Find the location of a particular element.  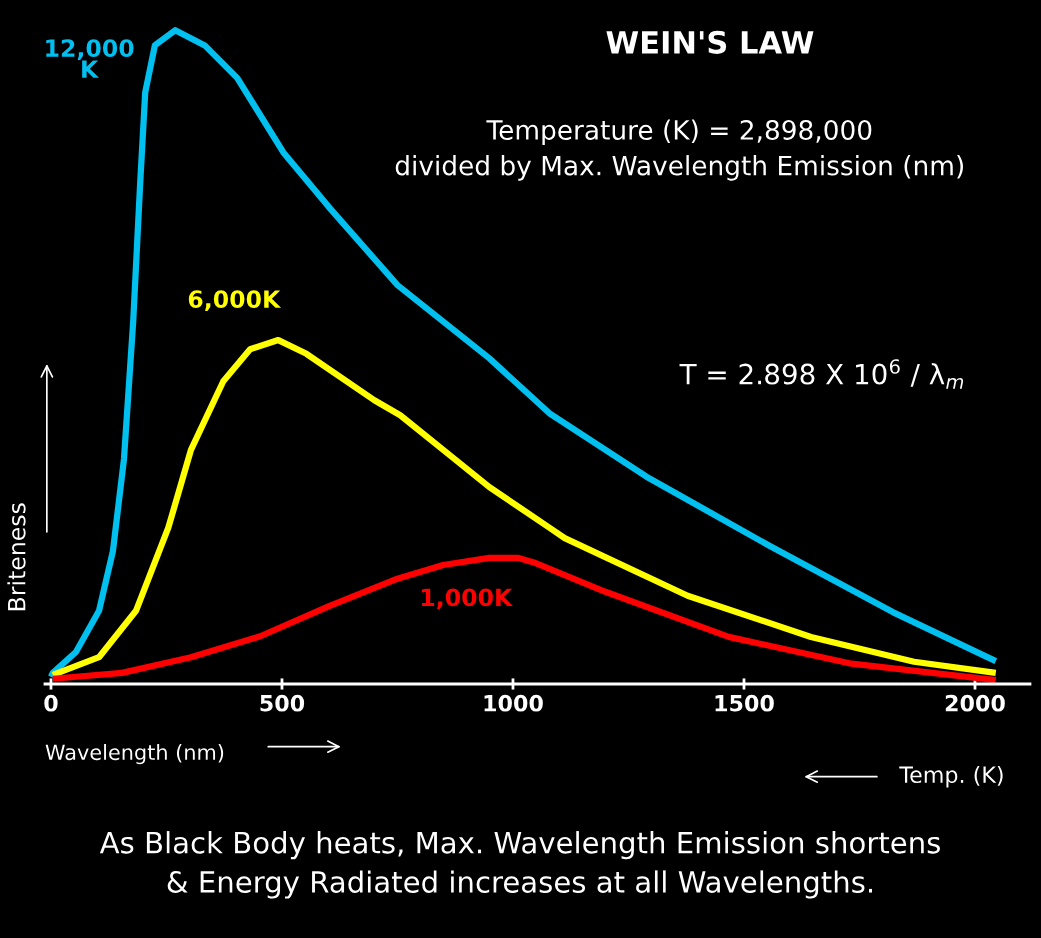

y-axis-title: Briteness is located at coordinates (16, 557).